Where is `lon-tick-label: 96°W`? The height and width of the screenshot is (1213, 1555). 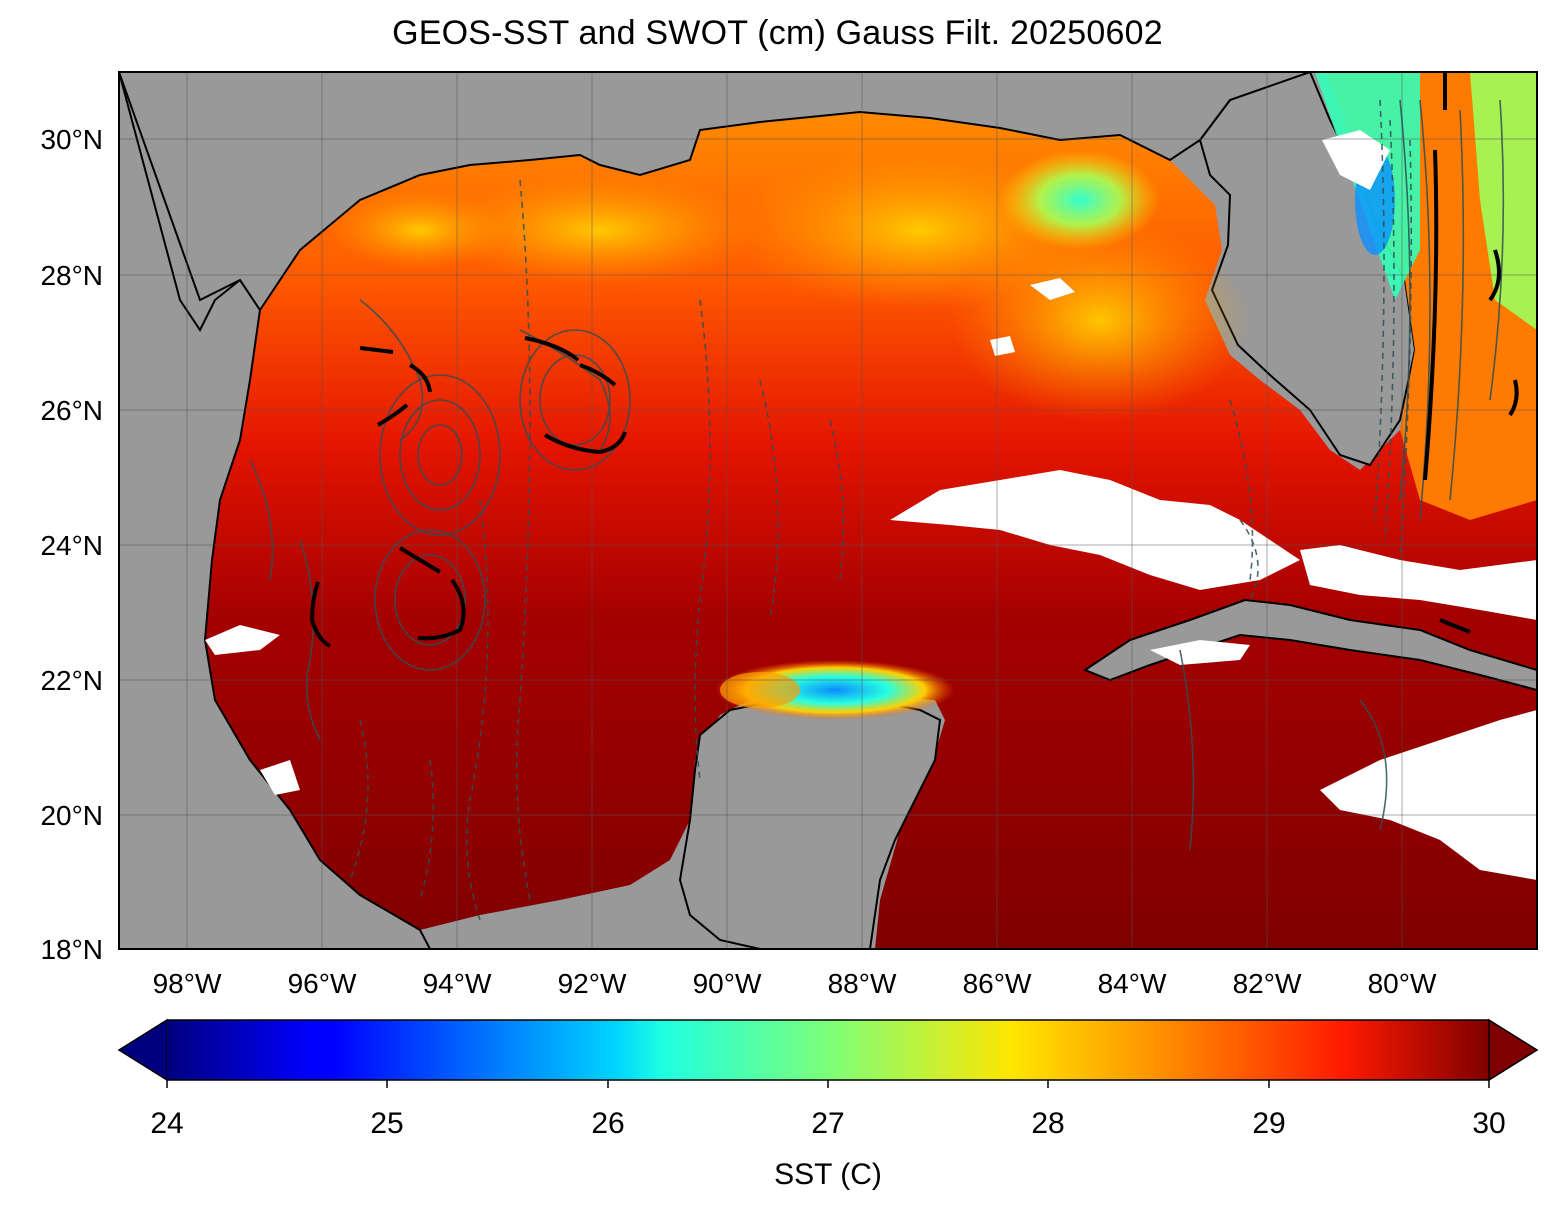
lon-tick-label: 96°W is located at coordinates (322, 983).